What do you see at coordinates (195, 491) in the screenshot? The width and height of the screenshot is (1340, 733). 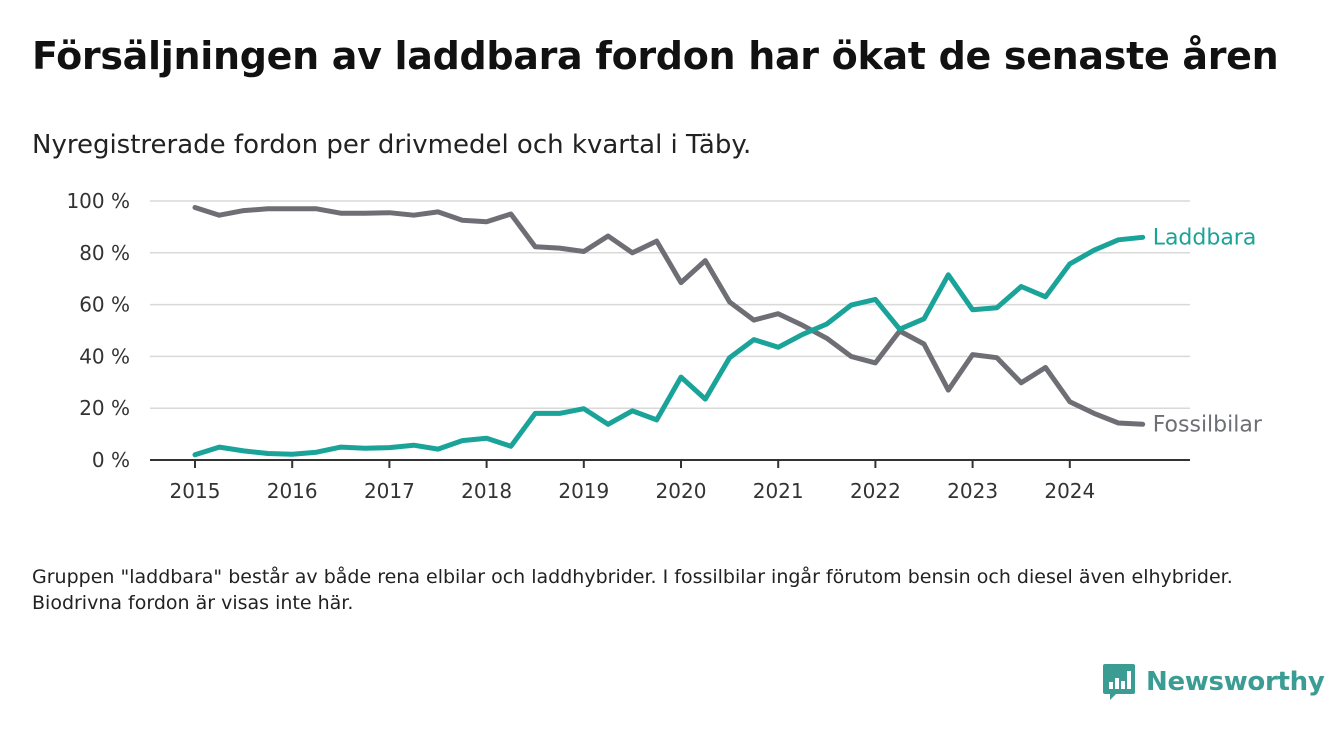 I see `x-tick-label: 2015` at bounding box center [195, 491].